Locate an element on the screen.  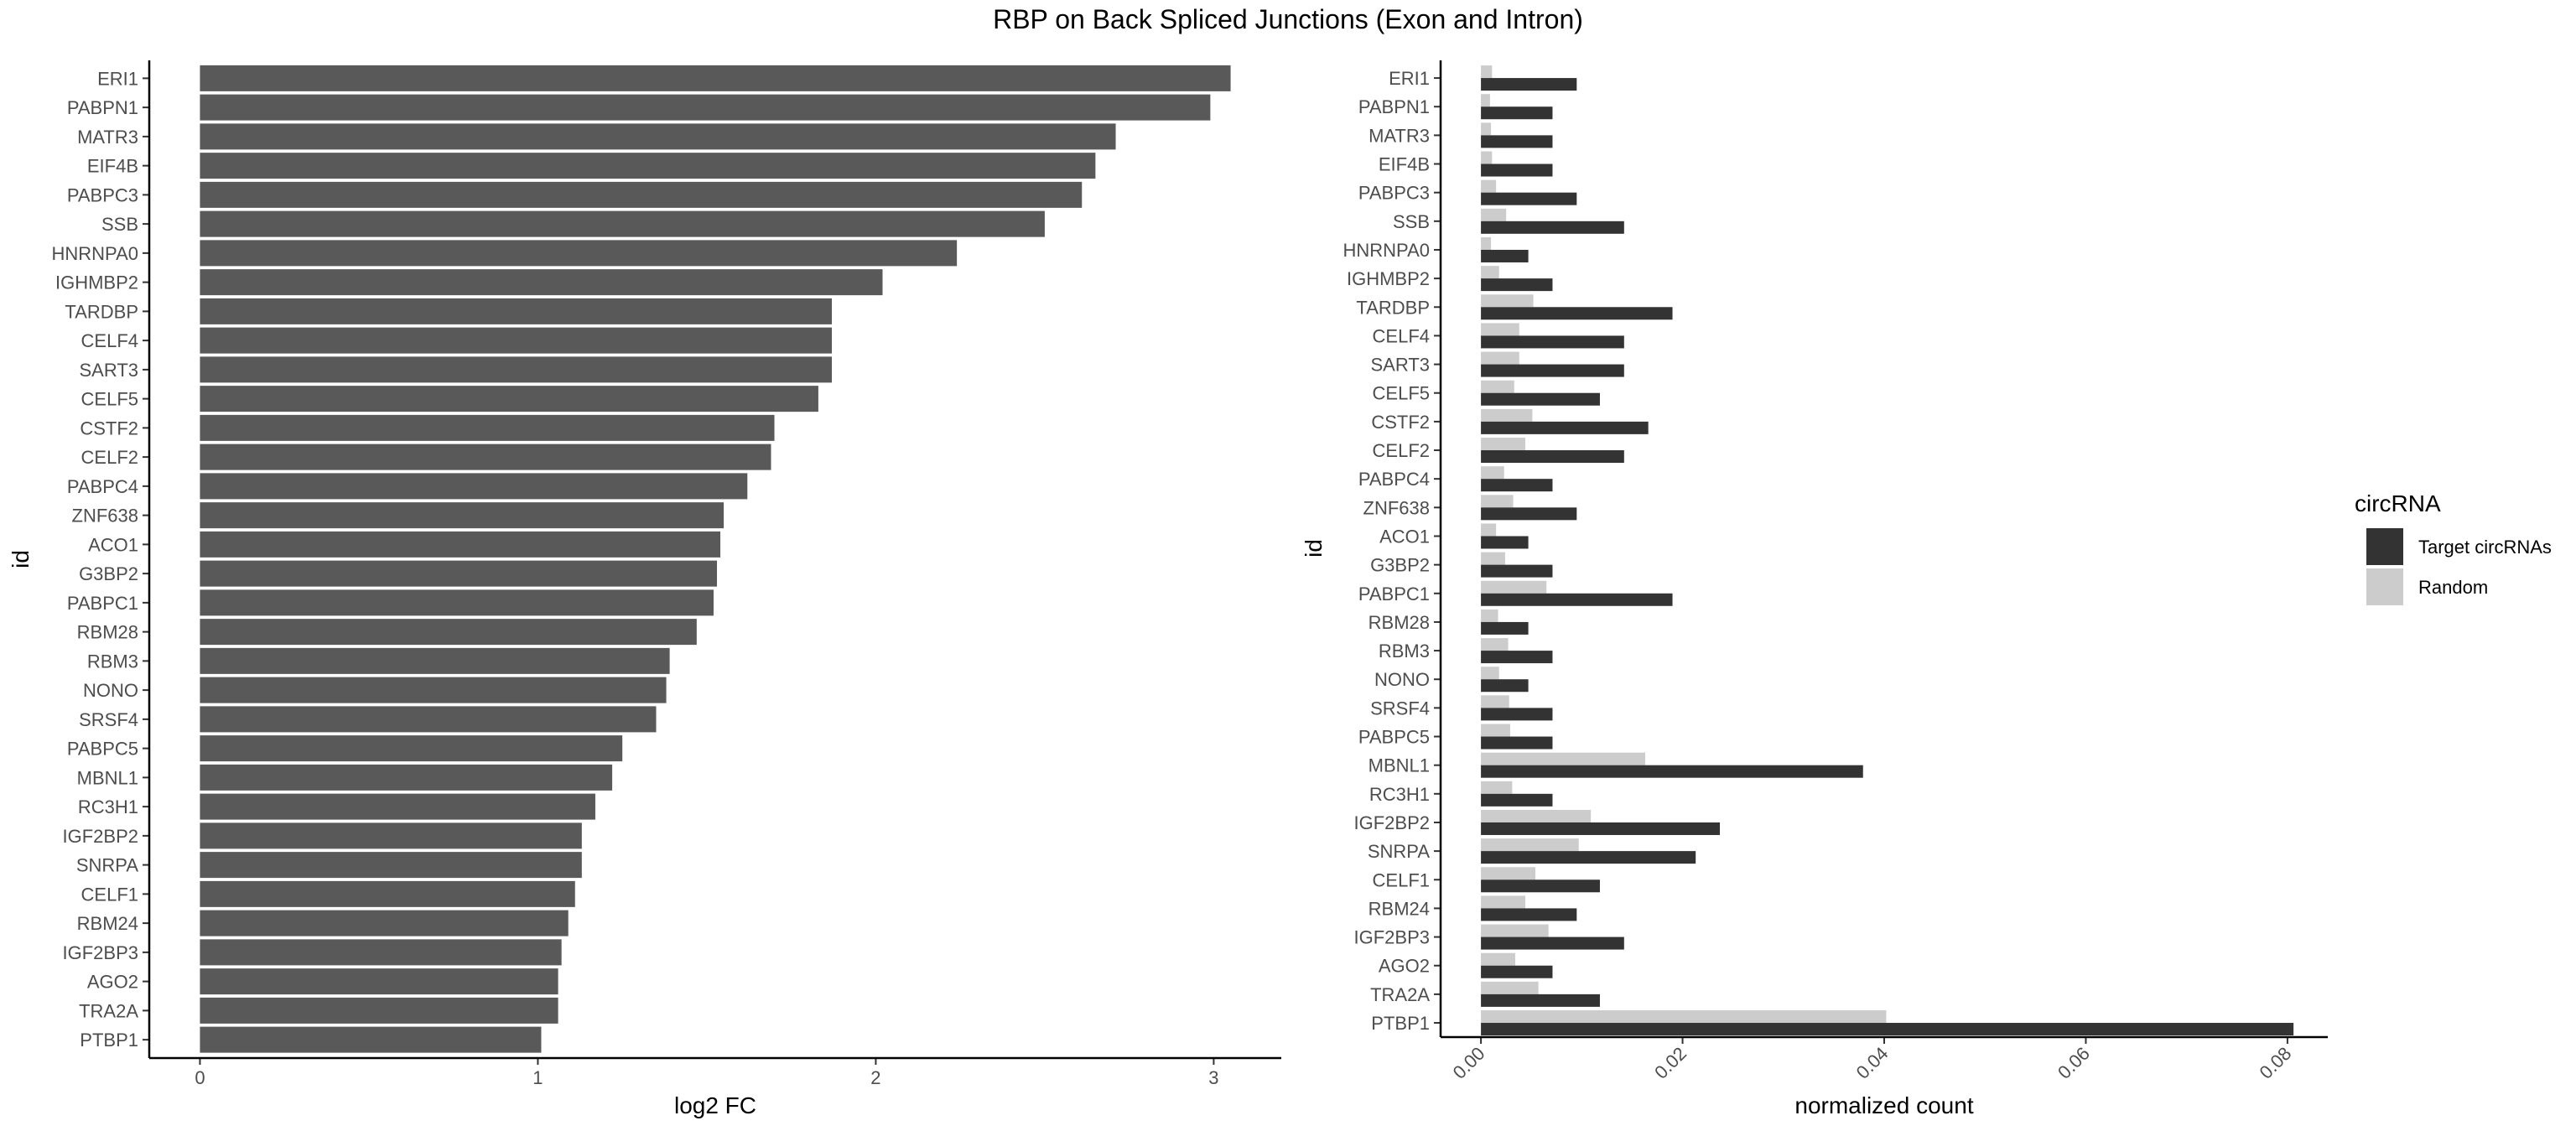
right-y-tick-label: SNRPA is located at coordinates (1399, 851).